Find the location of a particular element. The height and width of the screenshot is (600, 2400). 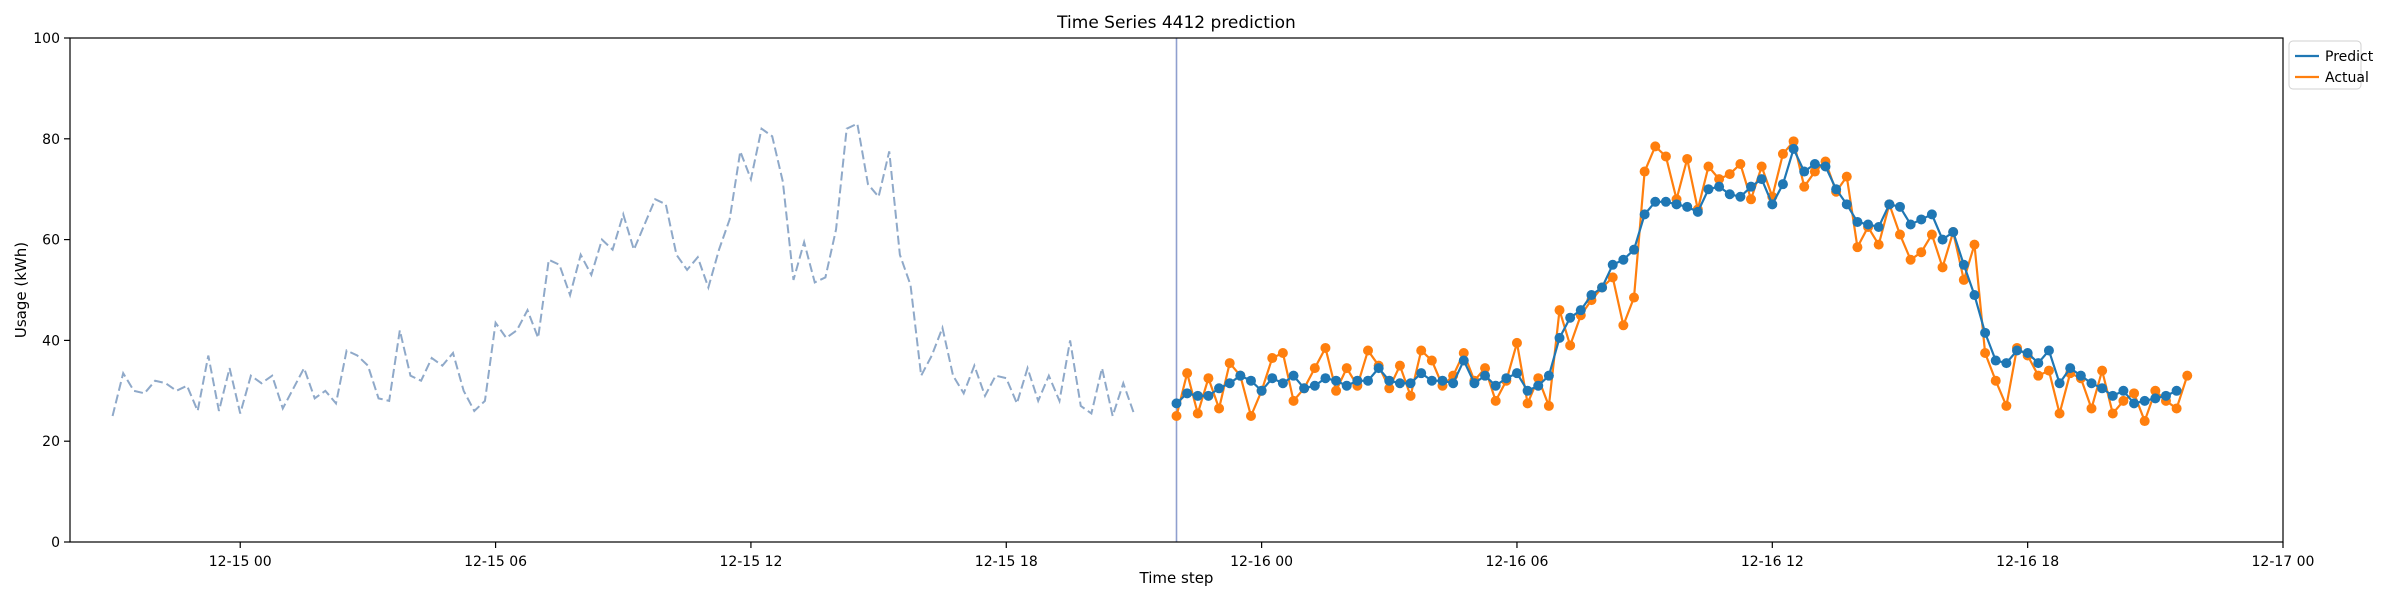

y-tick-label: 40 is located at coordinates (51, 341).